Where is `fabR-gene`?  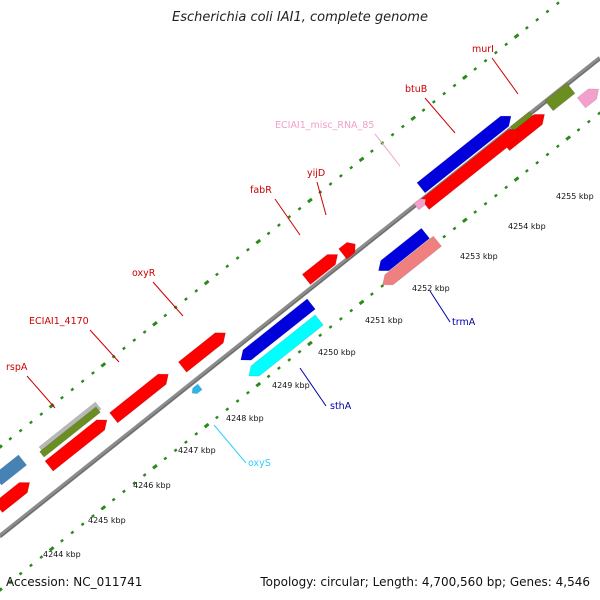
fabR-gene is located at coordinates (320, 269).